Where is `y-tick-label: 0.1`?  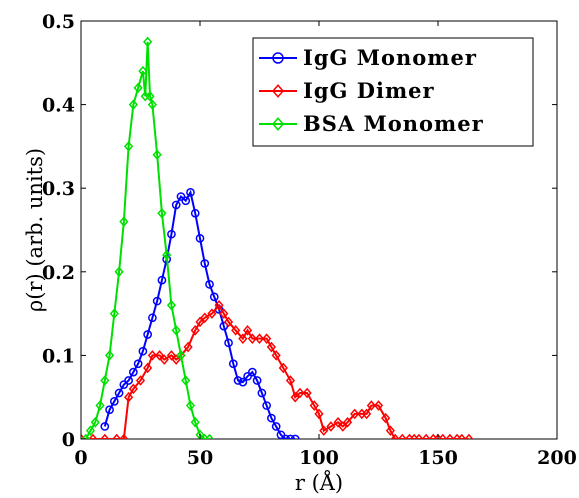 y-tick-label: 0.1 is located at coordinates (58, 356).